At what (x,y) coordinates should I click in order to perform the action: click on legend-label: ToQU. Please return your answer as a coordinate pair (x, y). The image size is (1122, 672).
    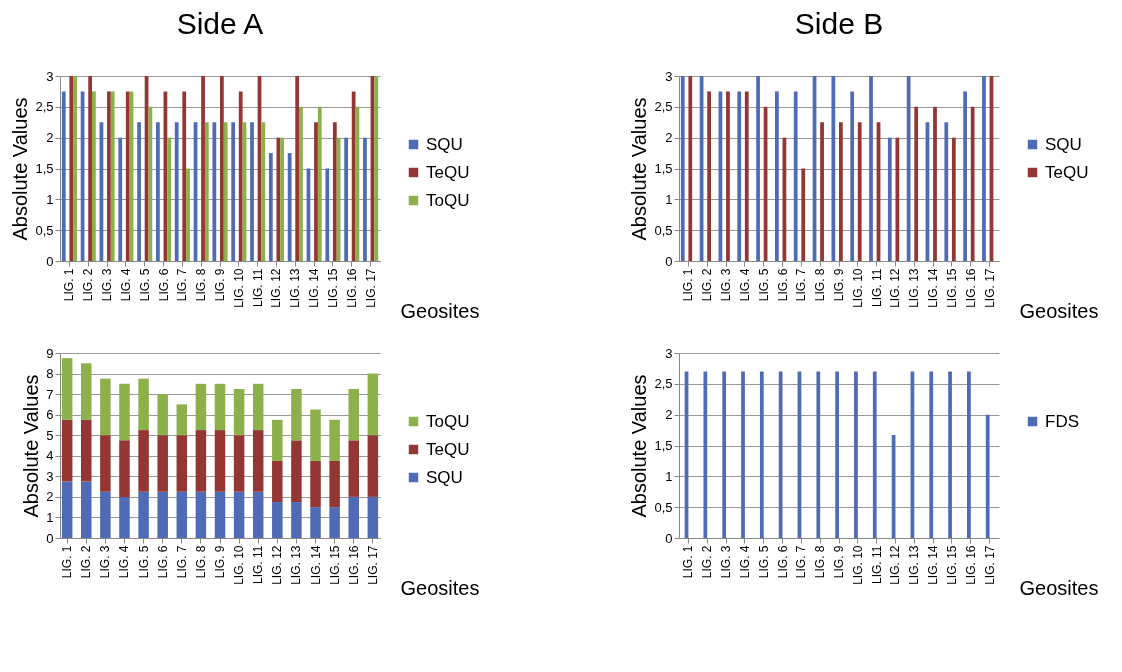
    Looking at the image, I should click on (448, 200).